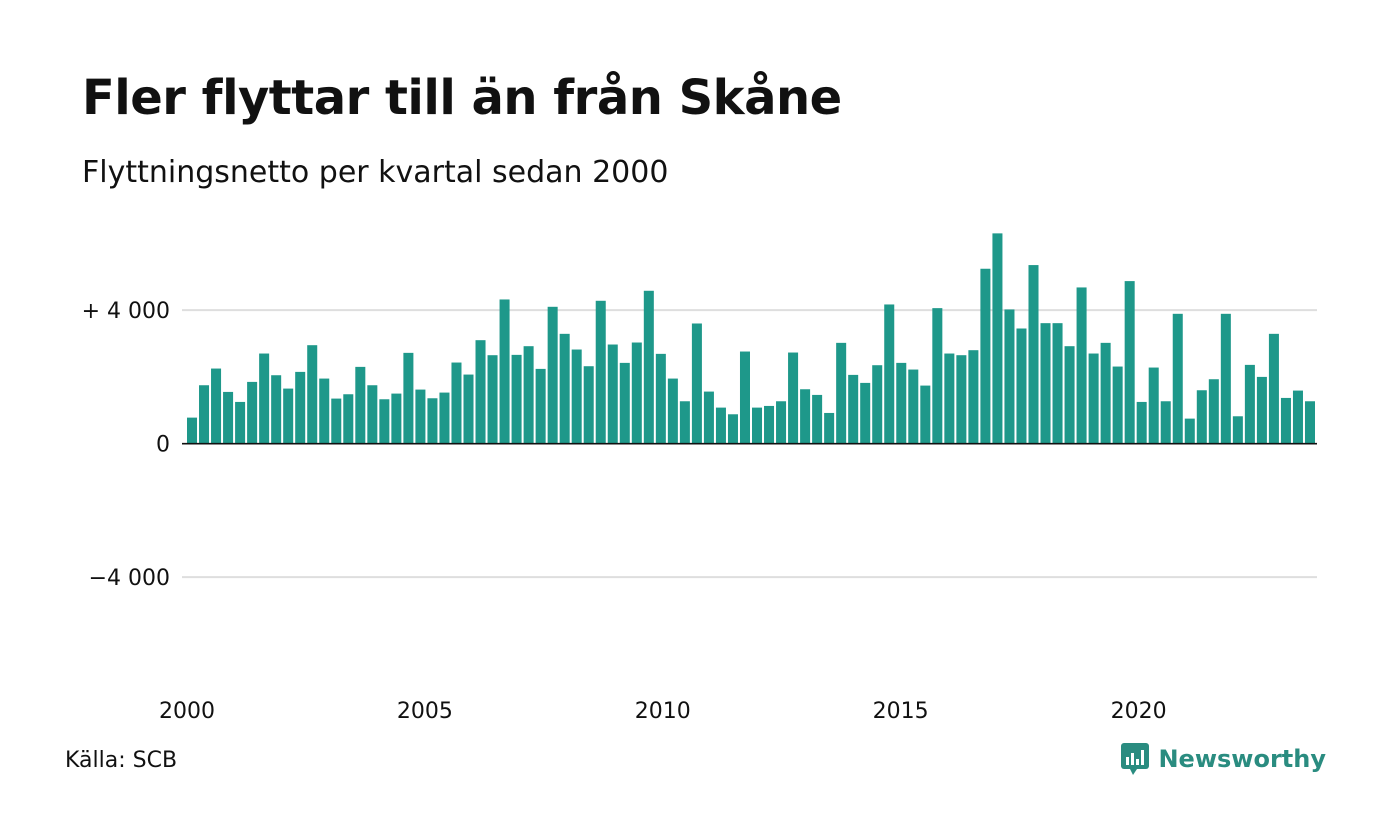 The width and height of the screenshot is (1400, 840). Describe the element at coordinates (163, 445) in the screenshot. I see `y-tick-label: 0` at that location.